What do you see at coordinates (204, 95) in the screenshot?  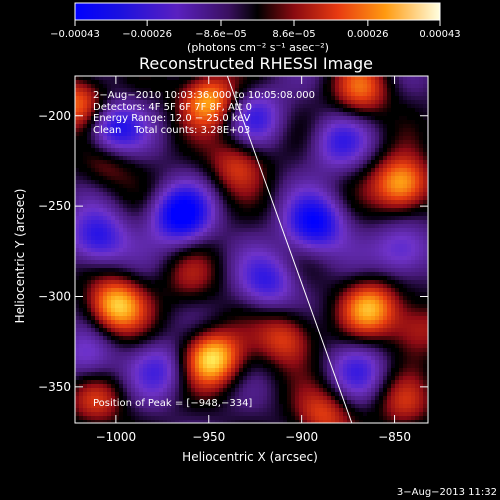 I see `annotation-time-range: 2−Aug−2010 10:03:36.000 to 10:05:08.000` at bounding box center [204, 95].